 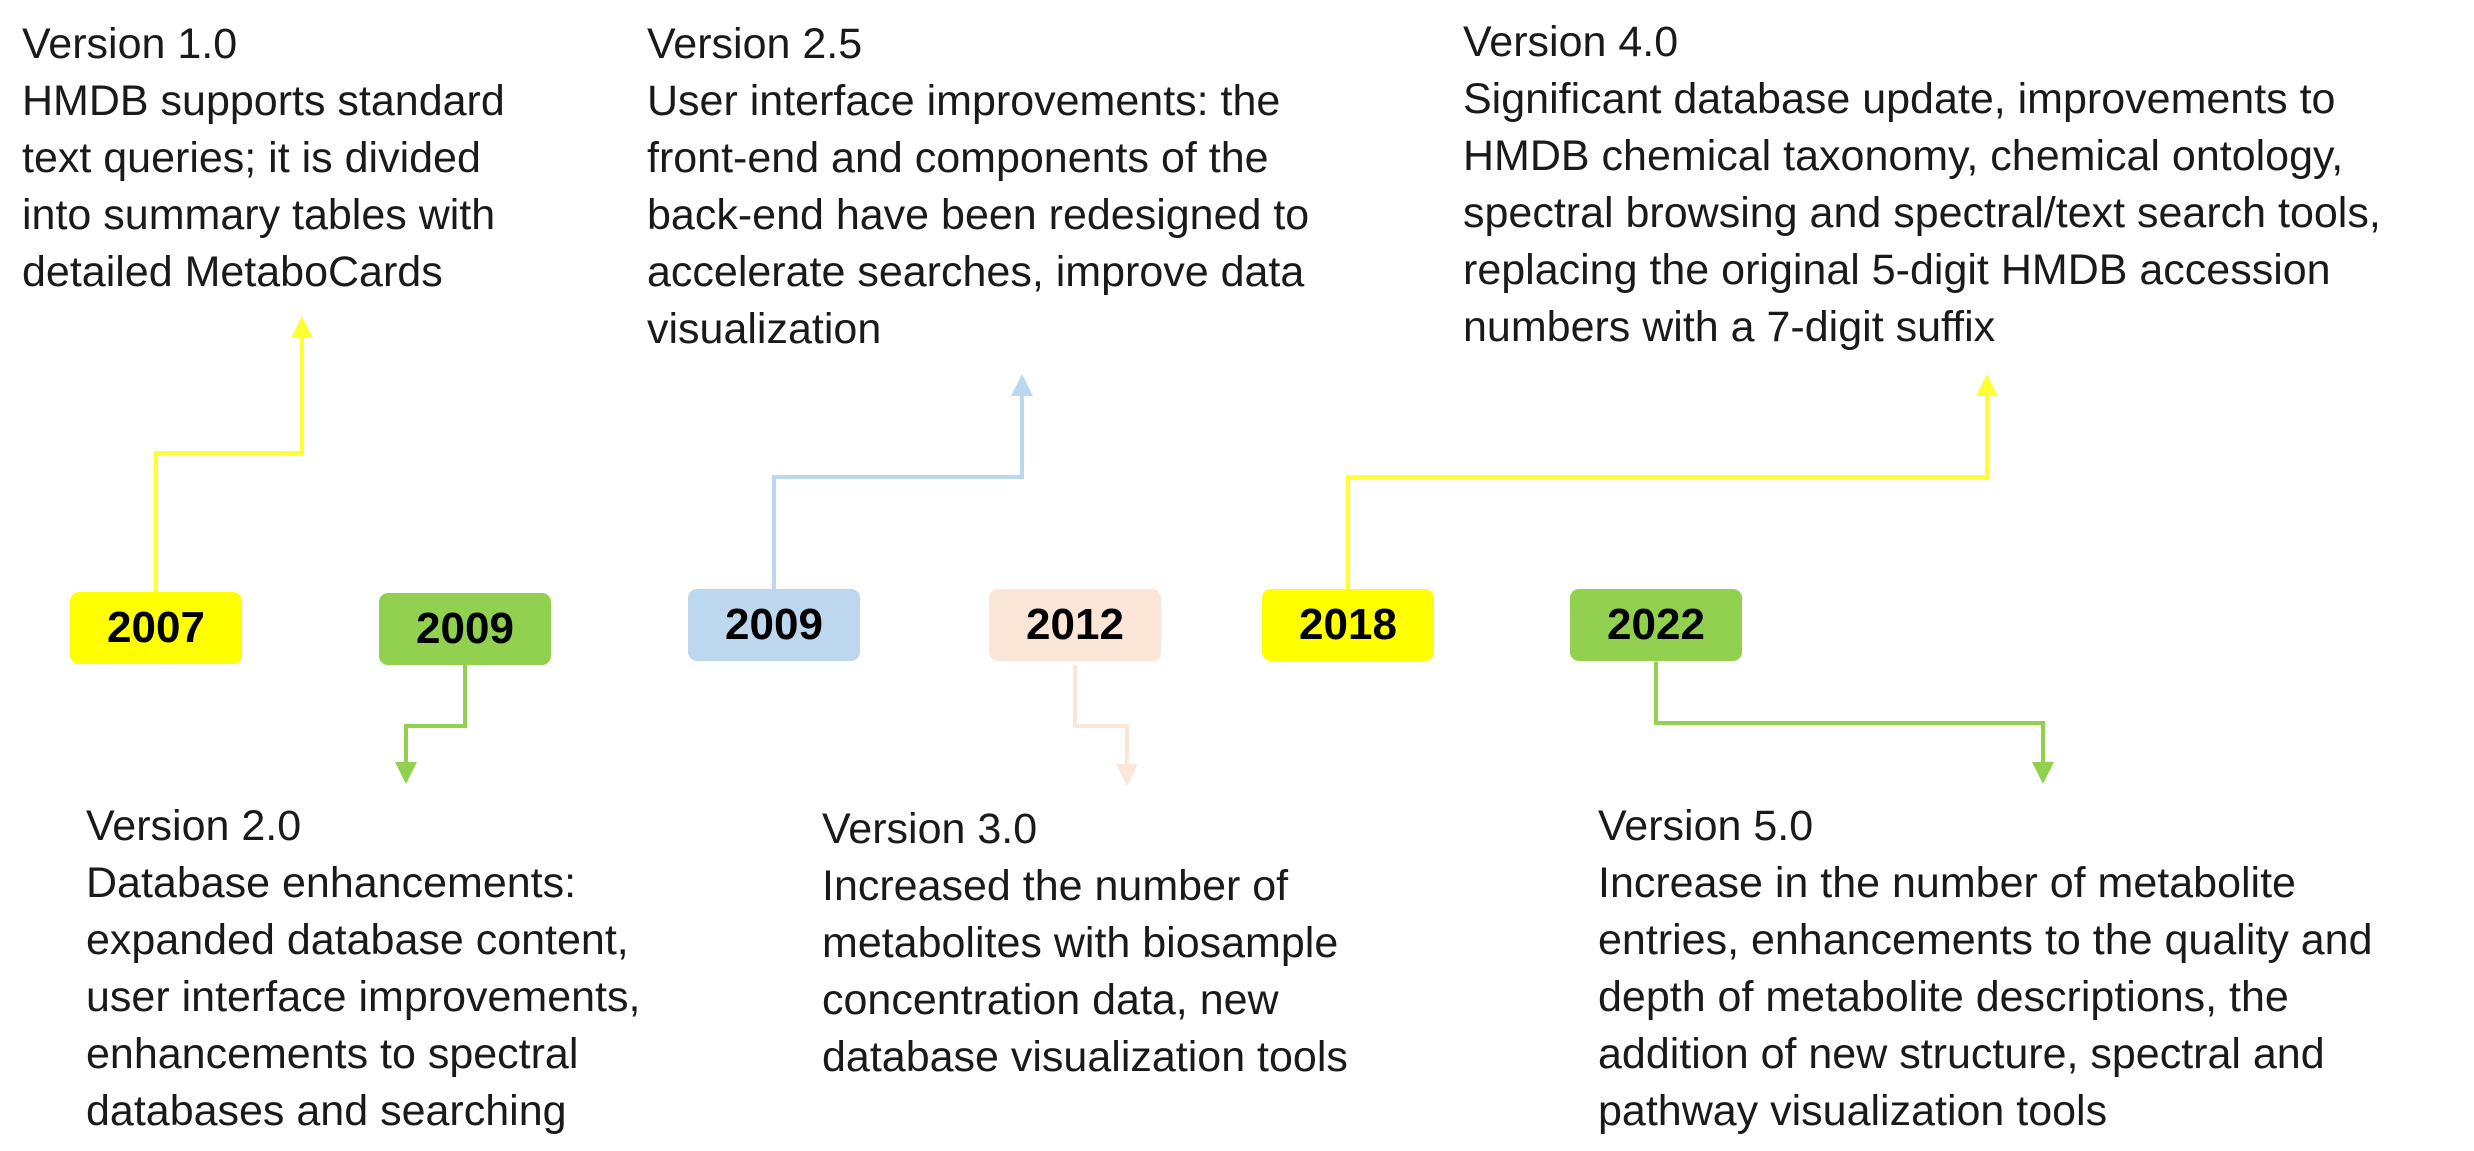 What do you see at coordinates (435, 717) in the screenshot?
I see `connector-2009-v2` at bounding box center [435, 717].